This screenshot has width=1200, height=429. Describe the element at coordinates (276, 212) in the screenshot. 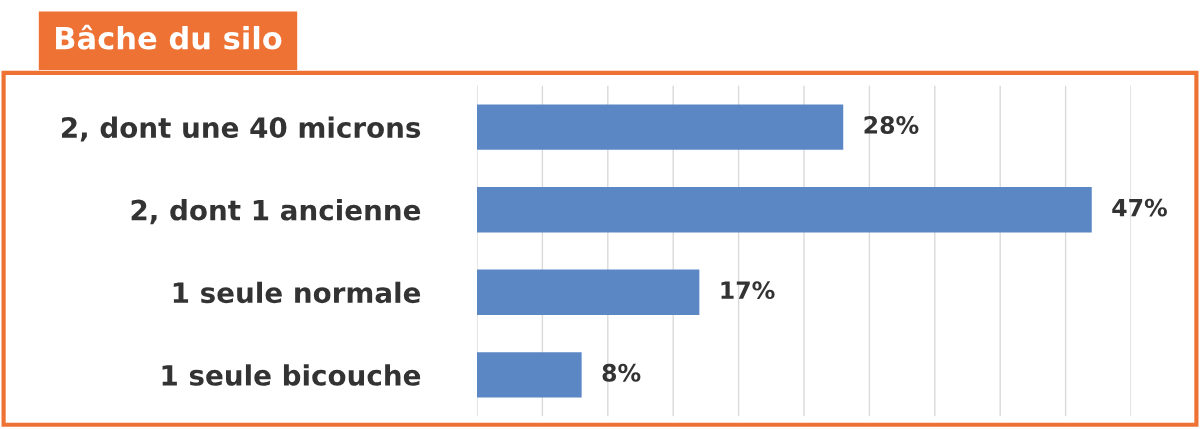

I see `y-tick-label: 2, dont 1 ancienne` at that location.